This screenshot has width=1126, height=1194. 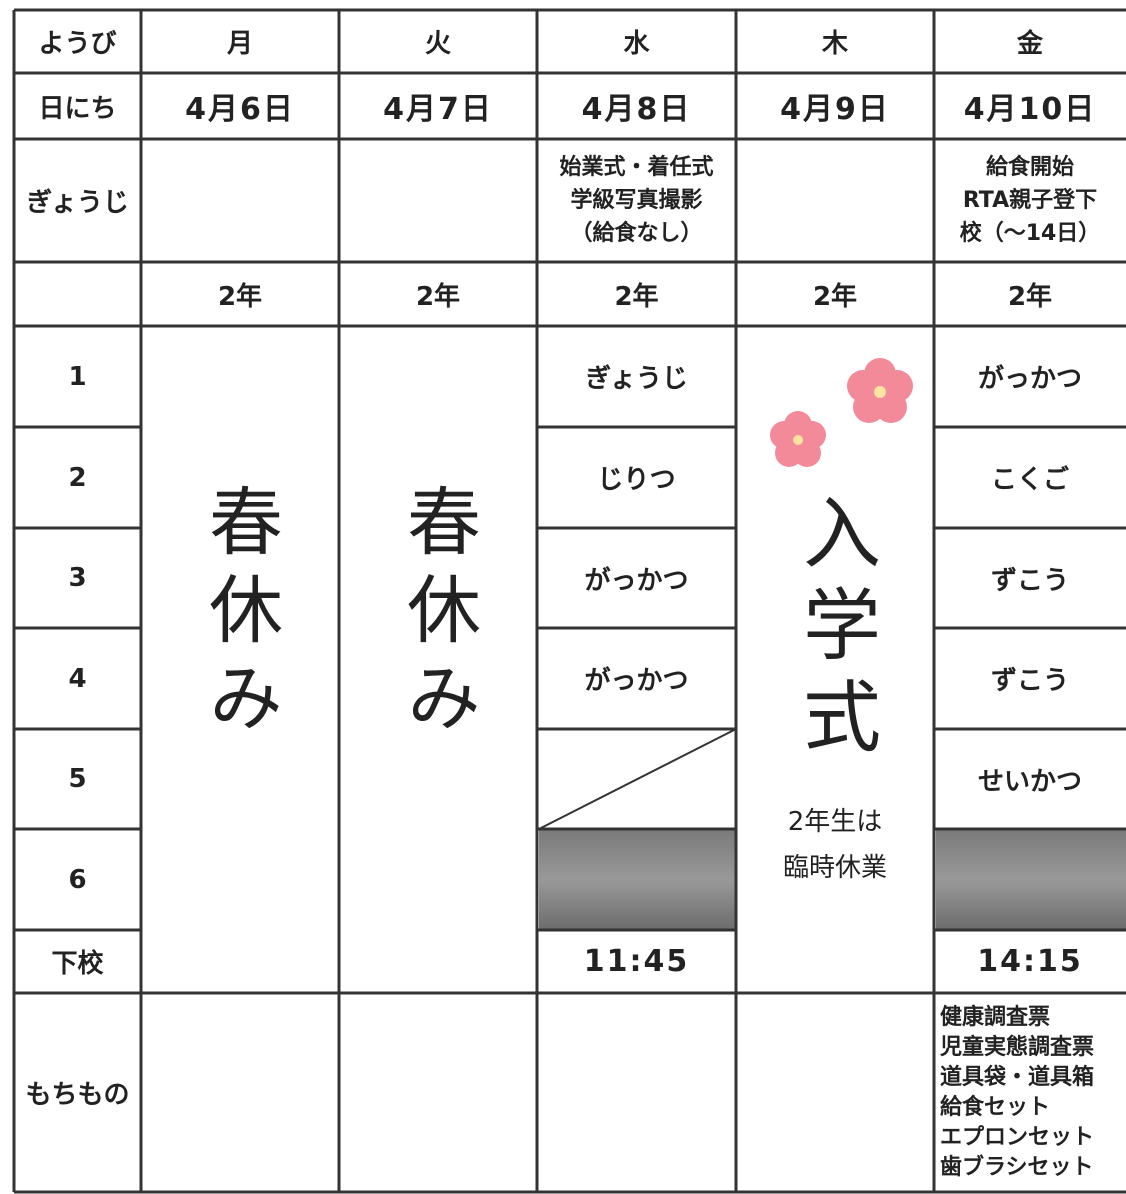 I want to click on text: 1, so click(x=77, y=376).